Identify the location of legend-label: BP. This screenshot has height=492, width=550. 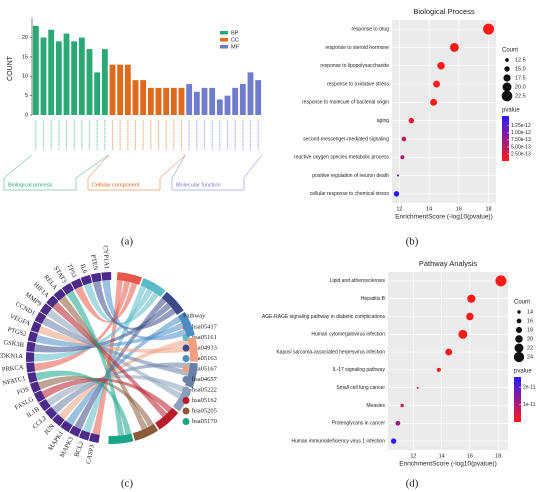
(235, 33).